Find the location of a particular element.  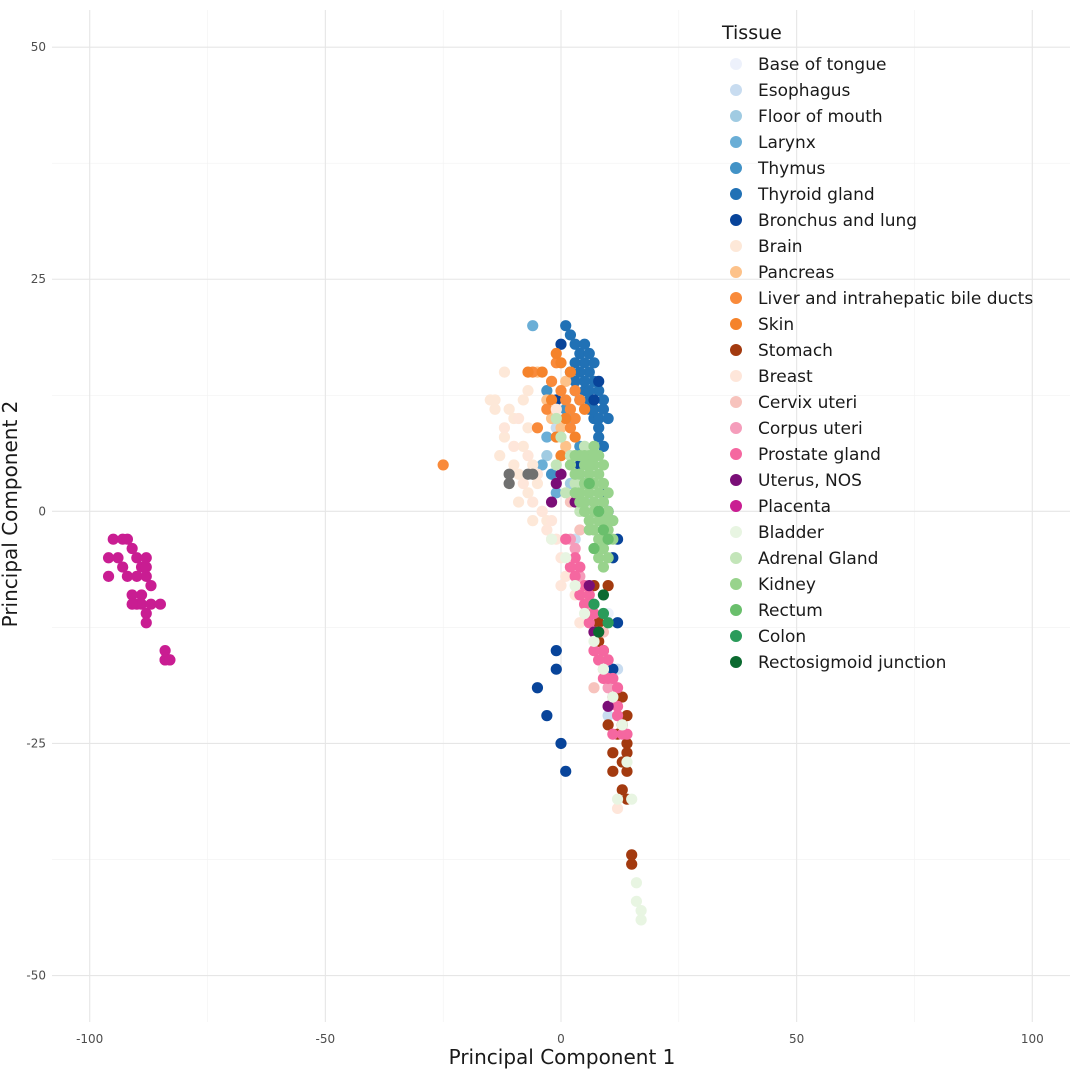

x-tick-label: 50 is located at coordinates (796, 1039).